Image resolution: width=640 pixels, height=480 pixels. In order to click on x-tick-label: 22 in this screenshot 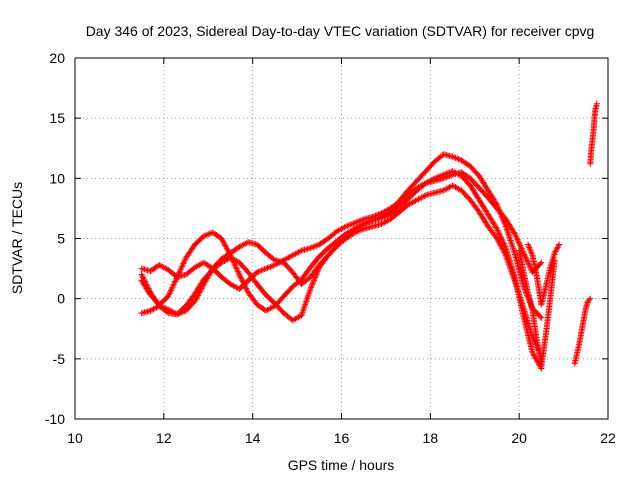, I will do `click(608, 438)`.